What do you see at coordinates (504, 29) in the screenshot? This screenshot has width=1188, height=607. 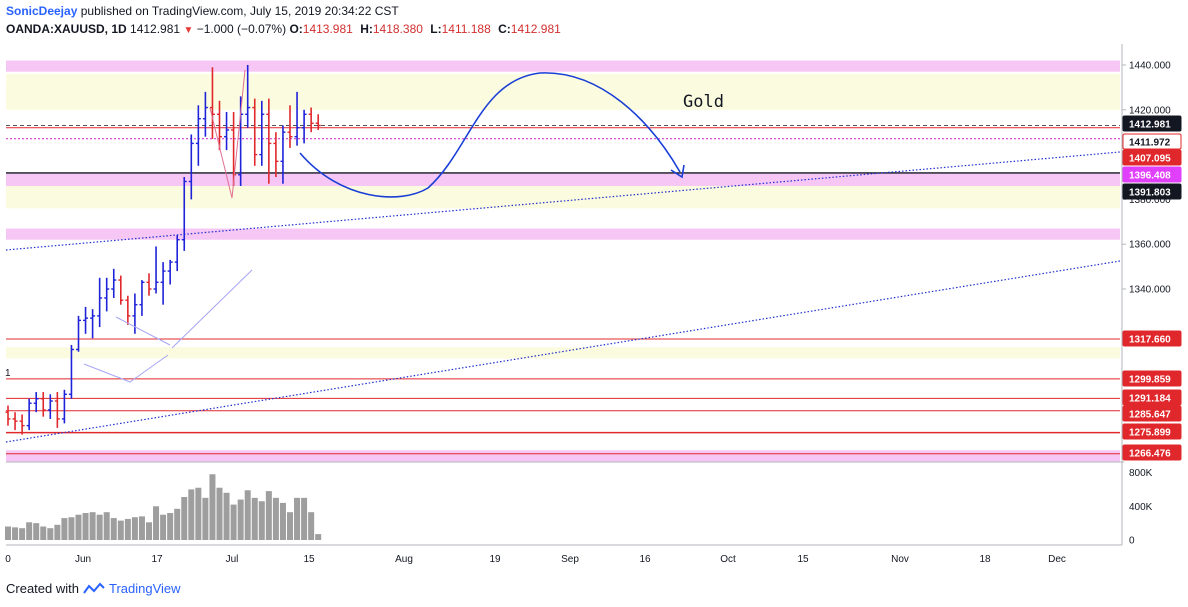 I see `close-label: C:` at bounding box center [504, 29].